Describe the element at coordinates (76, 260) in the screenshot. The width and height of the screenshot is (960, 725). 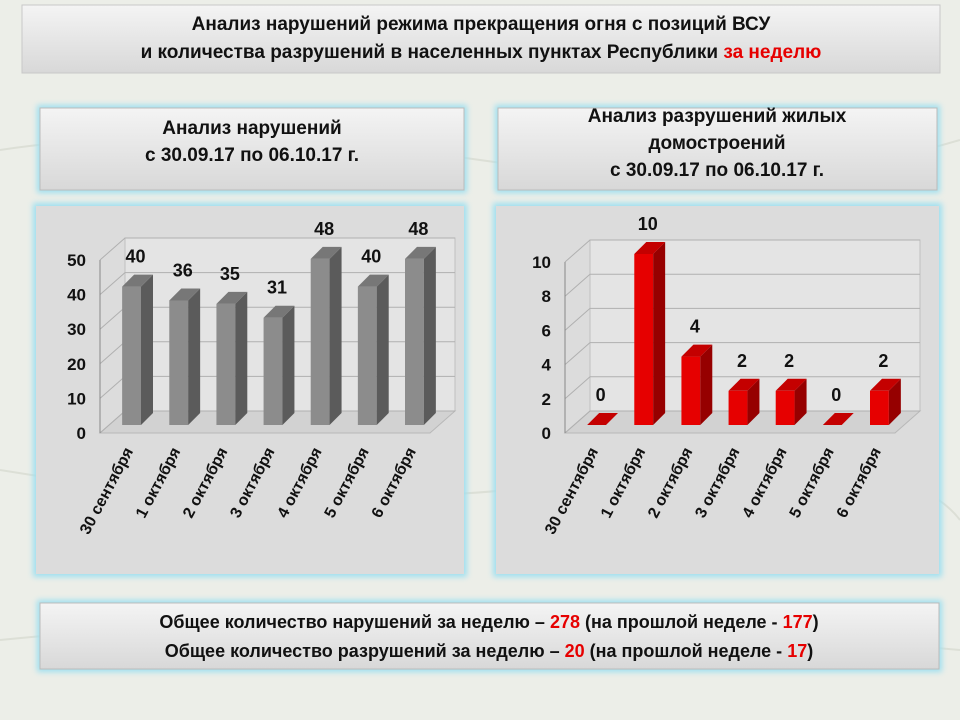
I see `y-tick-label: 50` at that location.